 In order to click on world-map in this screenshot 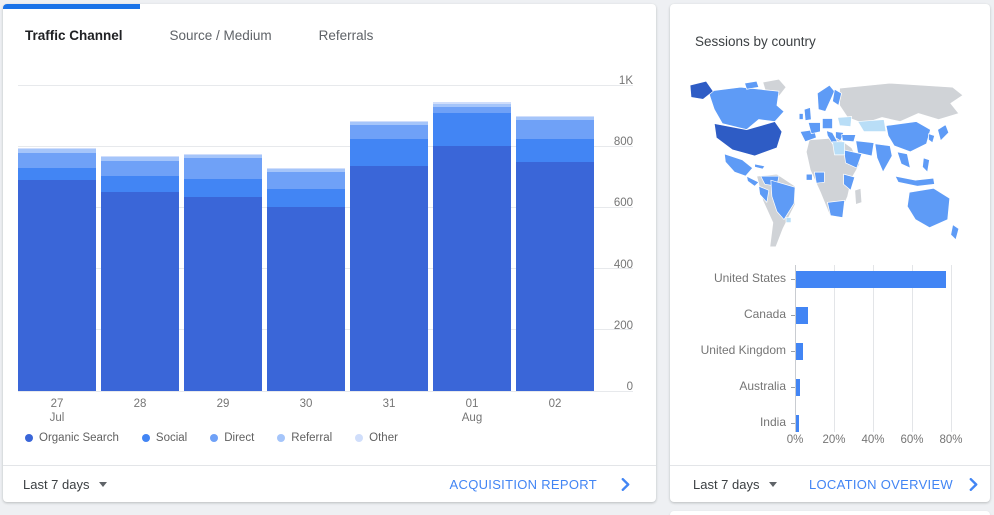, I will do `click(832, 164)`.